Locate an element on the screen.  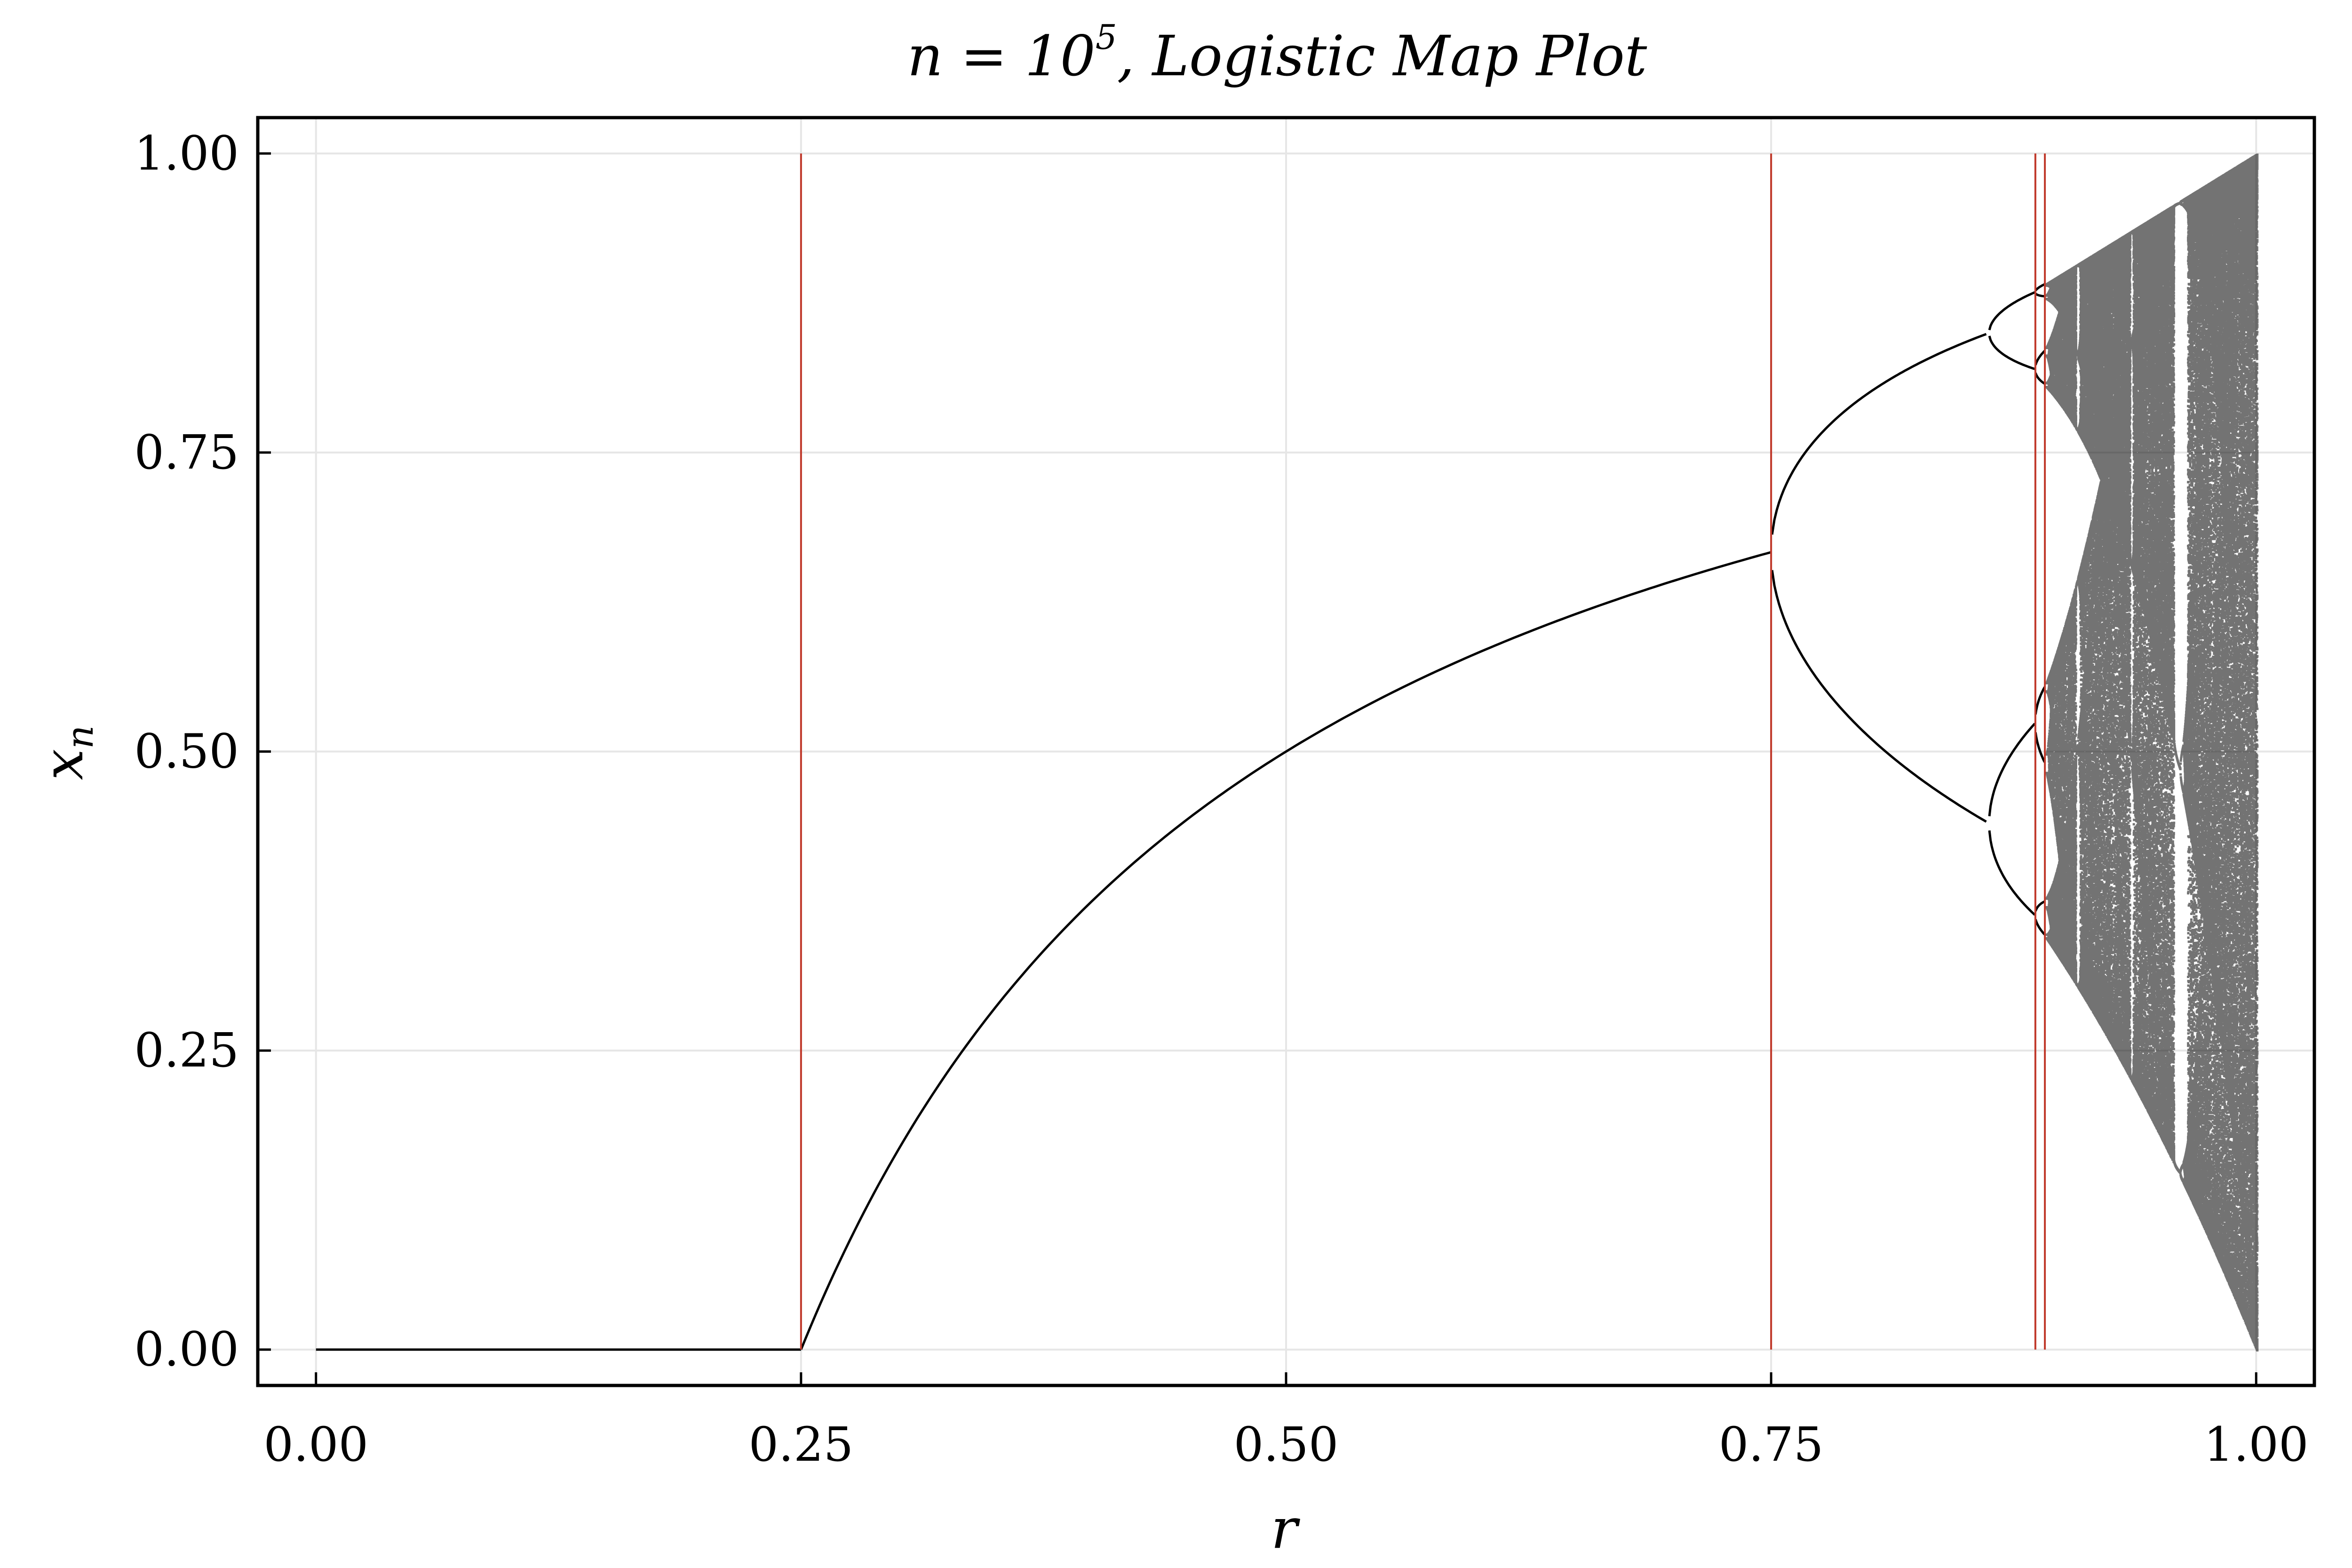
y-axis-label-main: x is located at coordinates (63, 764).